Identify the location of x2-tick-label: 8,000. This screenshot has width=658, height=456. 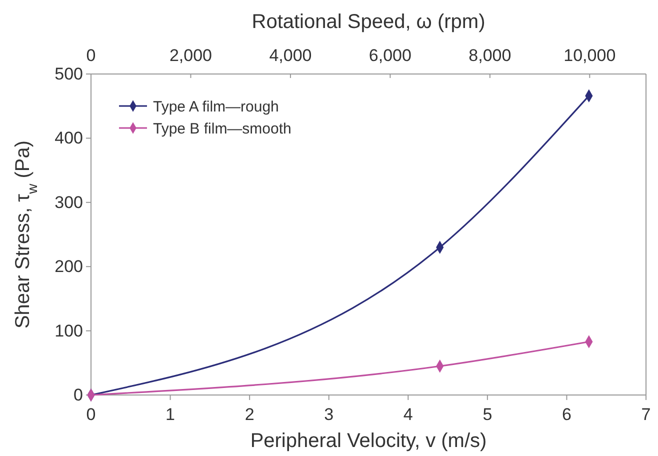
(490, 55).